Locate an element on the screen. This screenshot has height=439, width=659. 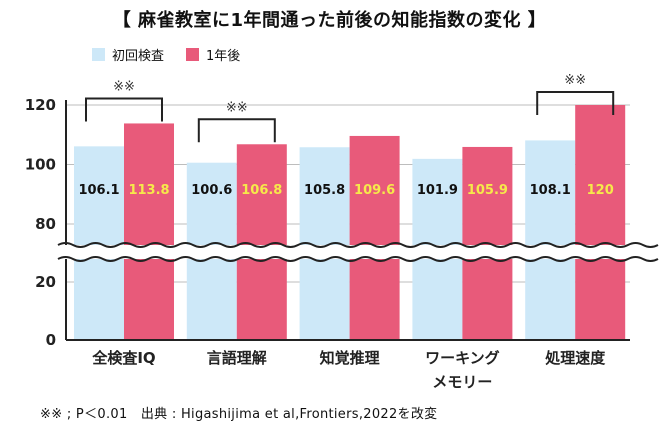
legend-item-initial: 初回検査 is located at coordinates (128, 54).